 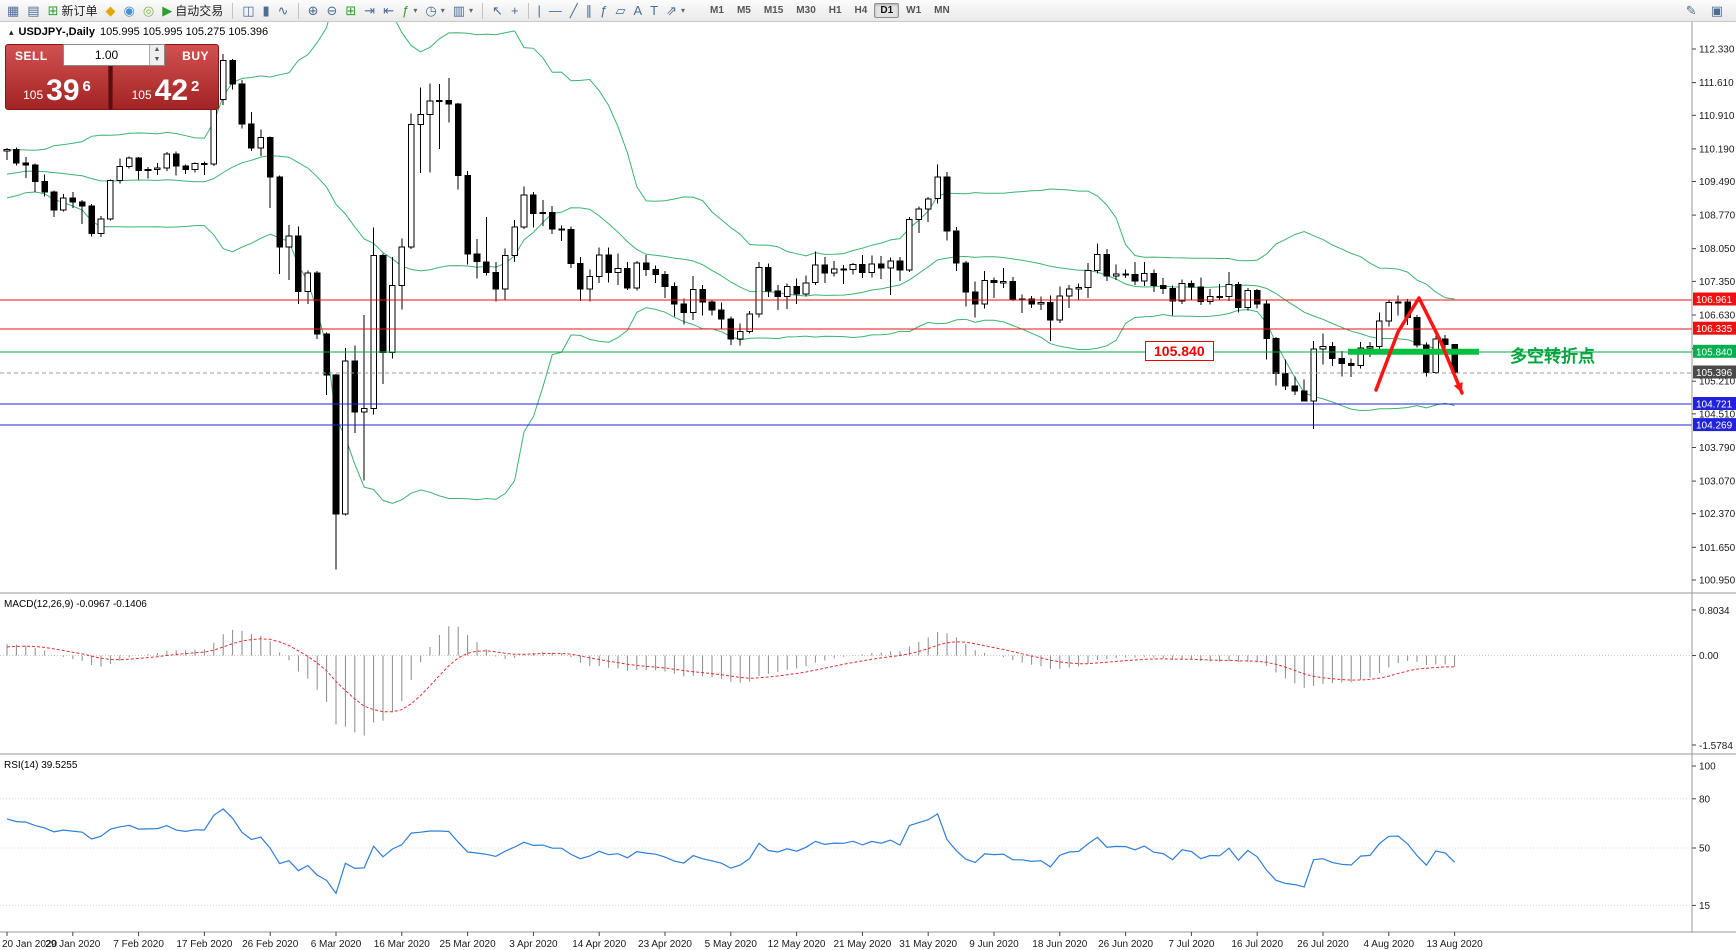 I want to click on crosshair-icon: +, so click(x=514, y=10).